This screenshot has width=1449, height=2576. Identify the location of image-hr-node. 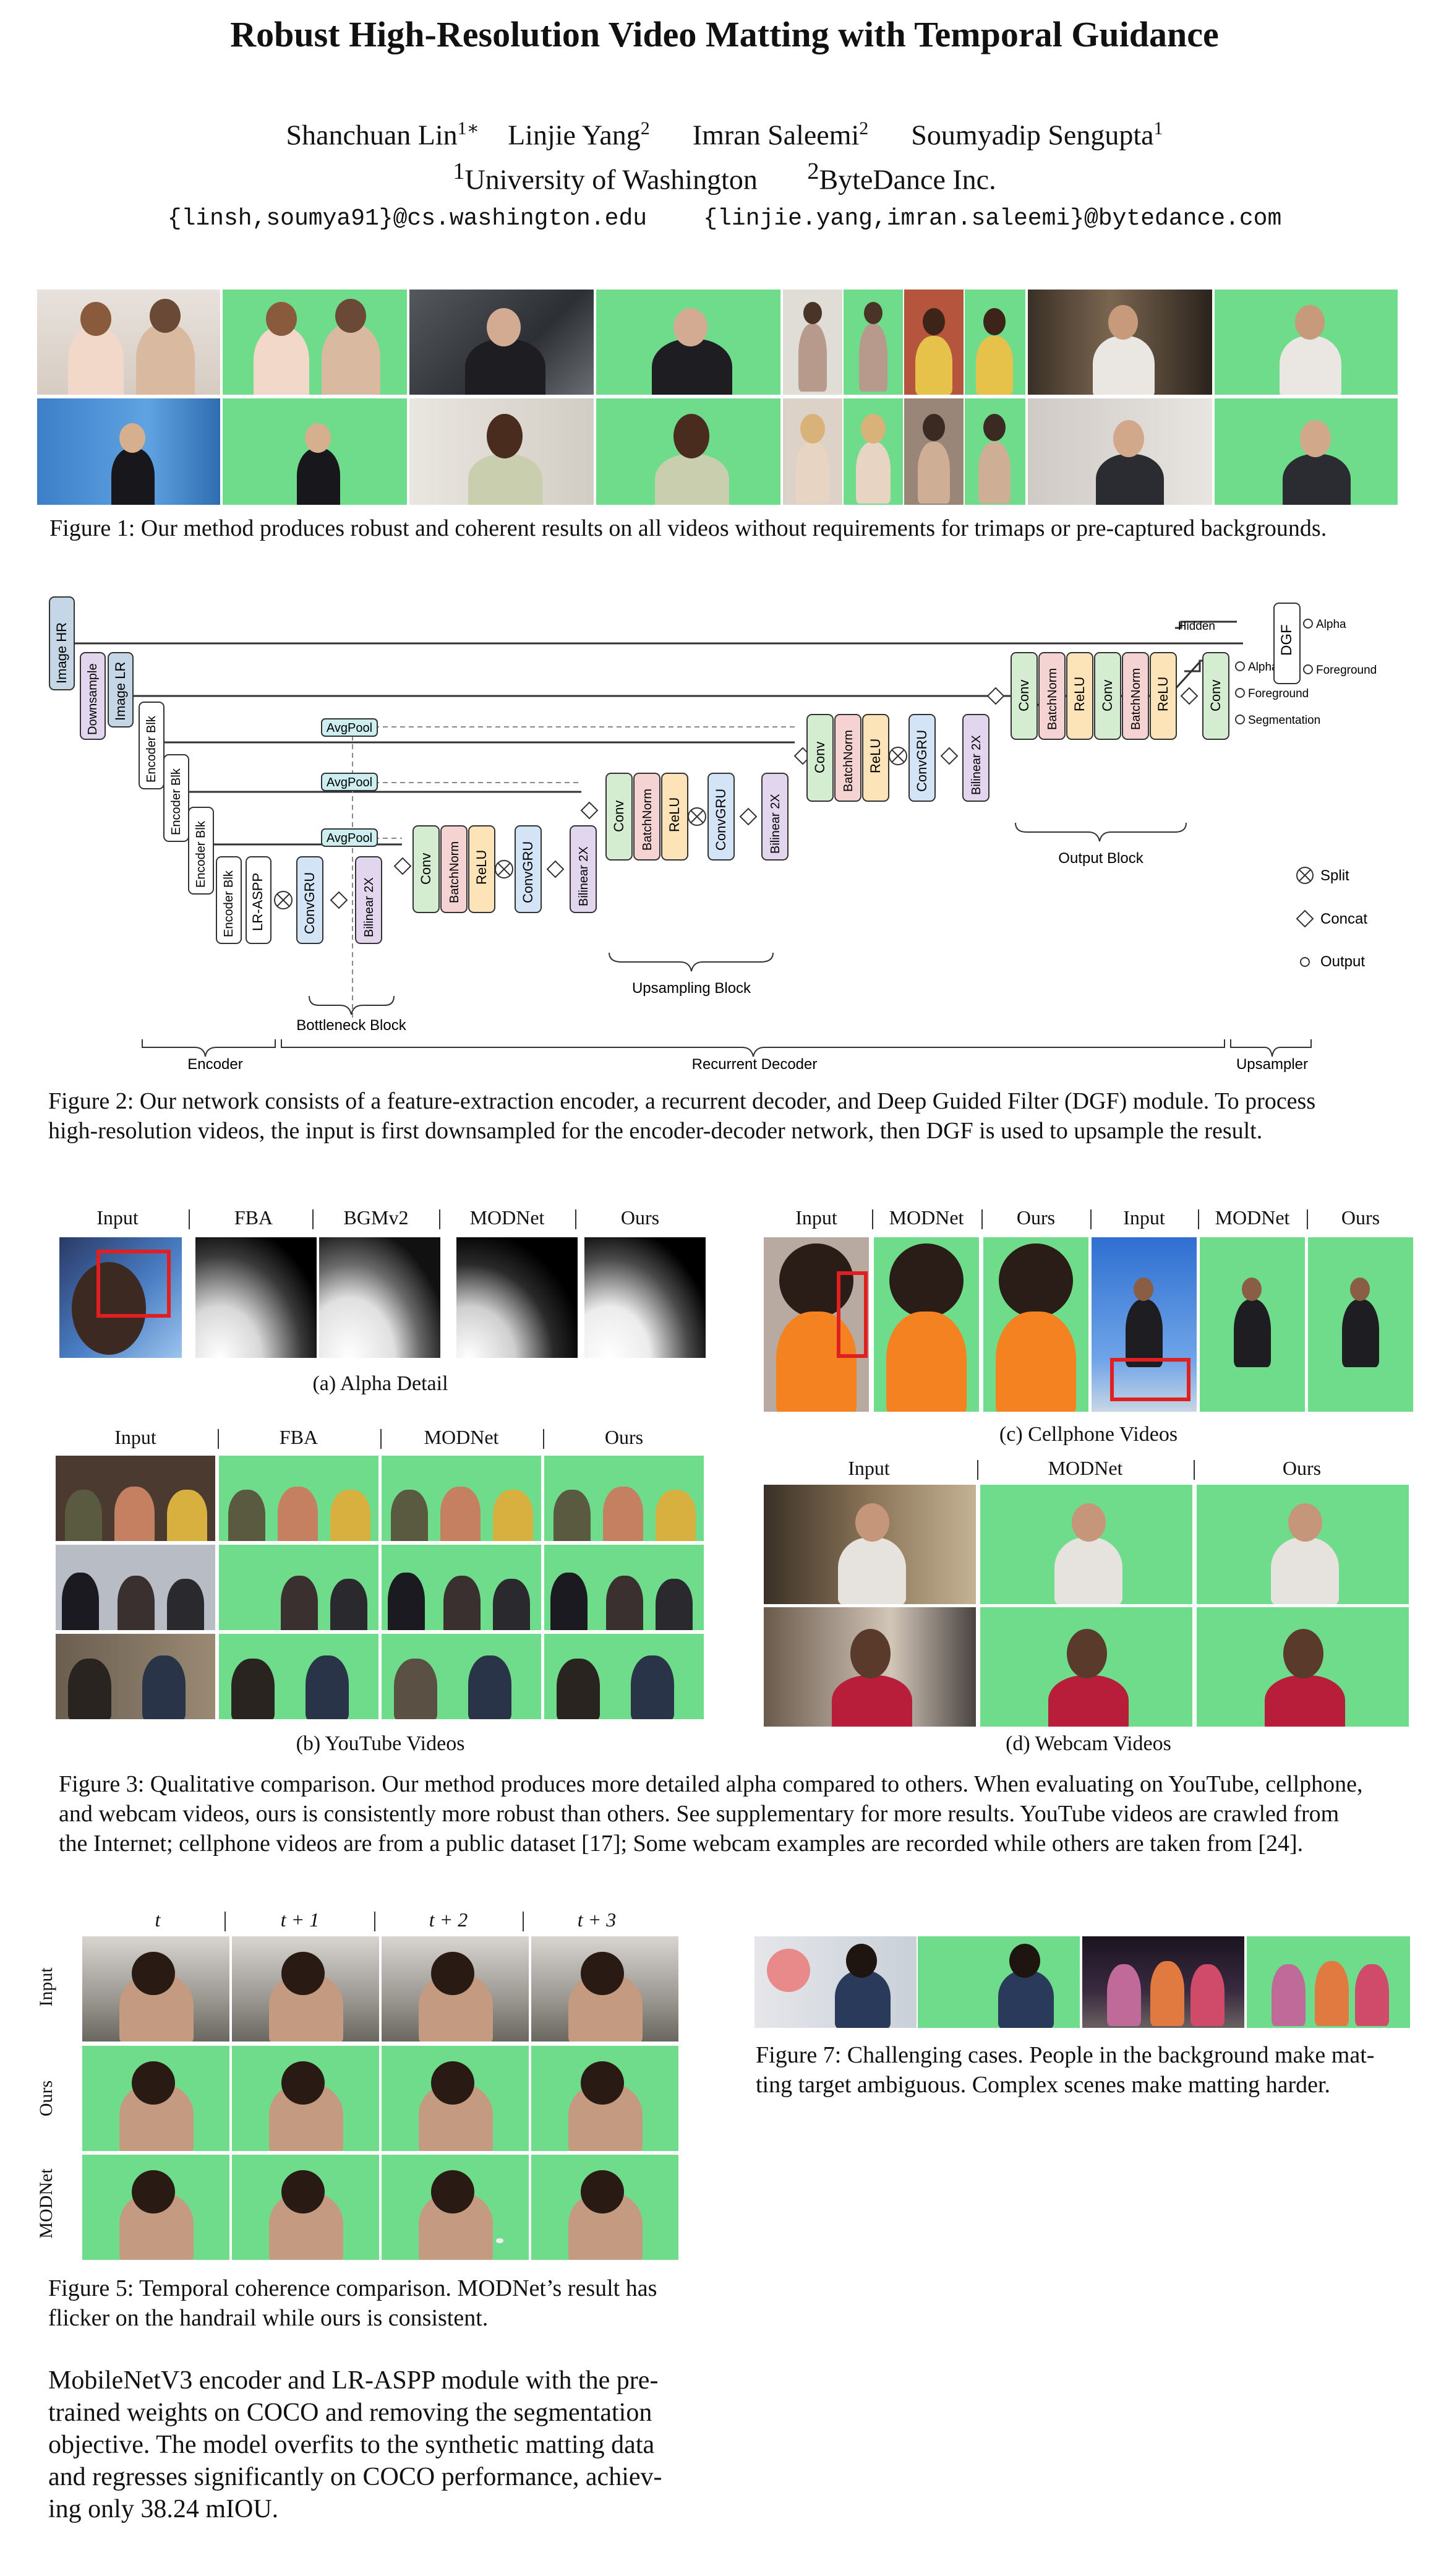
(62, 643).